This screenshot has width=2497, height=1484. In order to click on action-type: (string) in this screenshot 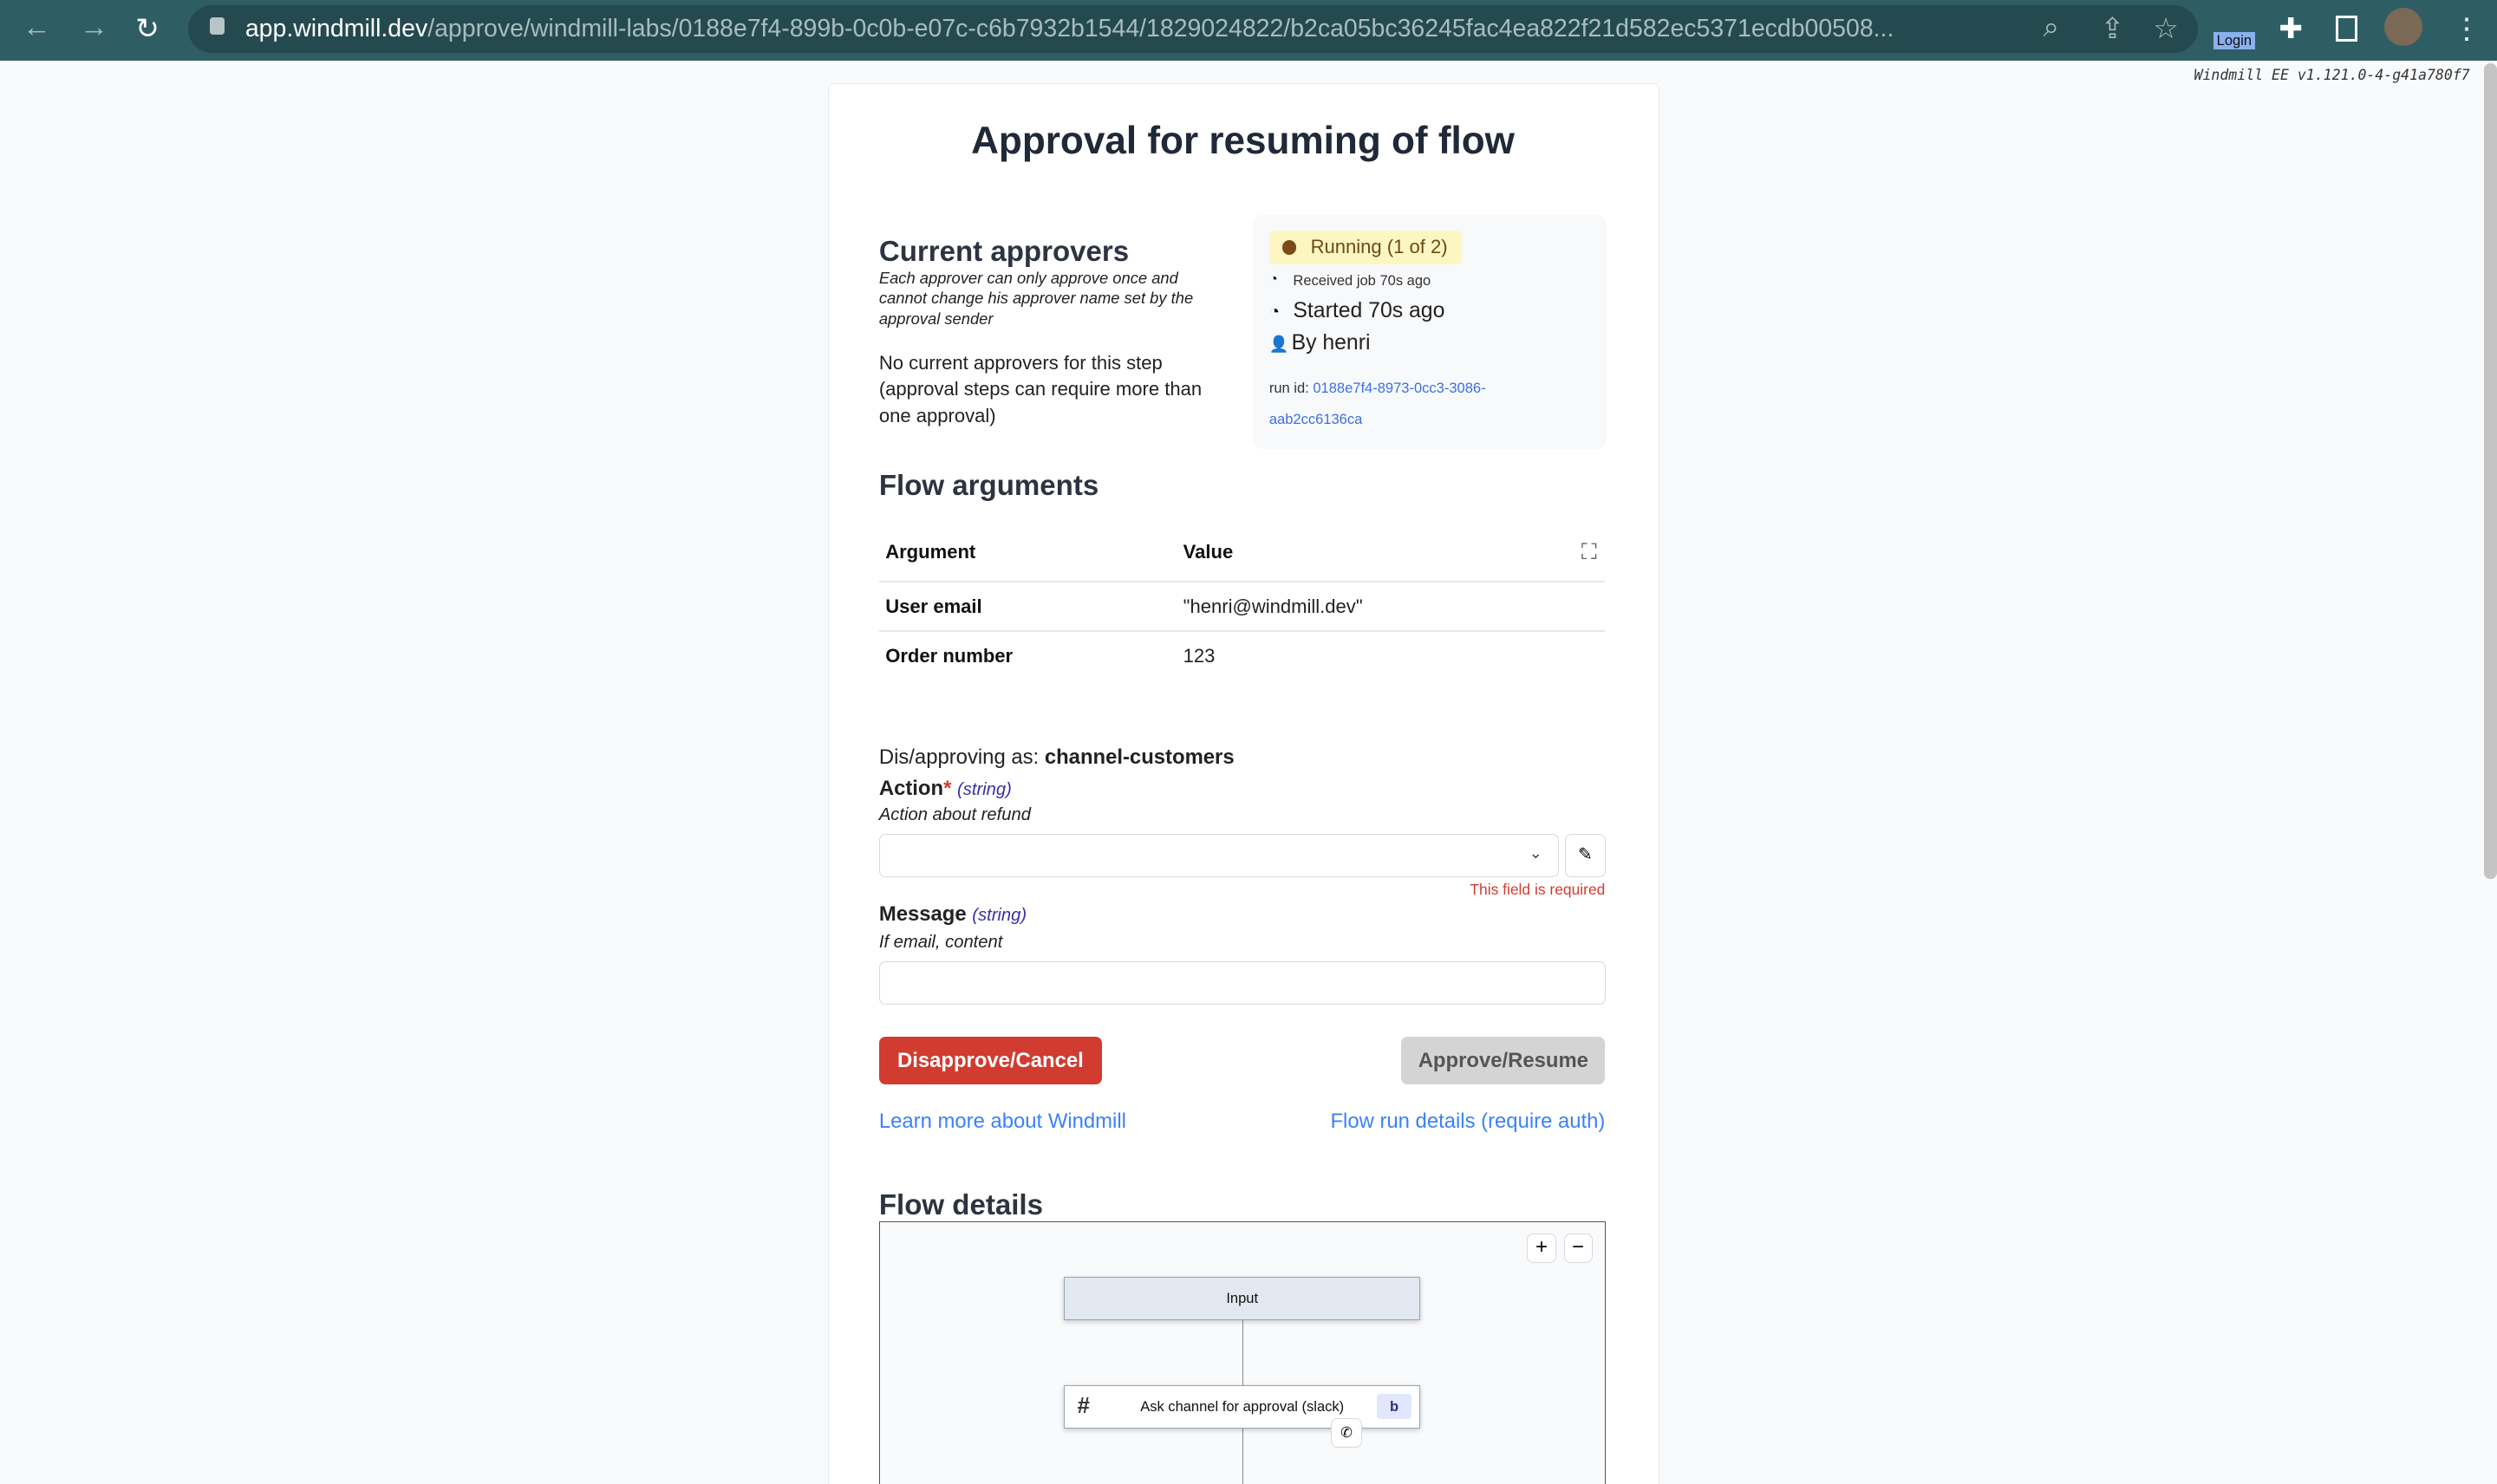, I will do `click(984, 790)`.